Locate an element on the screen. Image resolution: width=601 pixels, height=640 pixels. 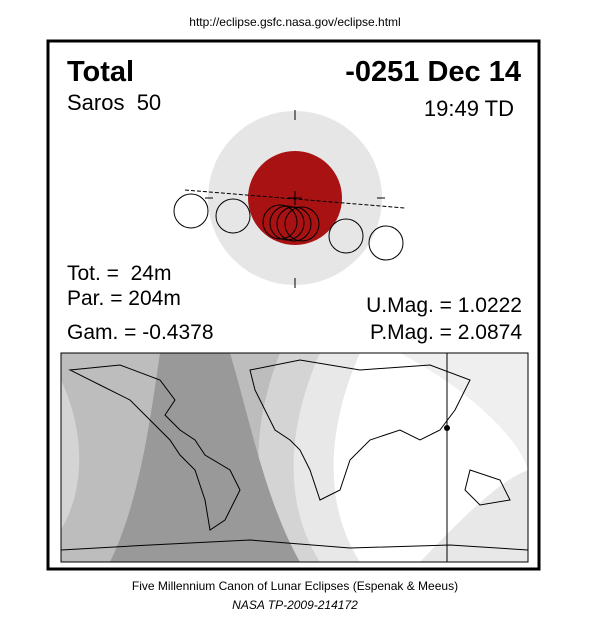
date: -0251 Dec 14 is located at coordinates (433, 72).